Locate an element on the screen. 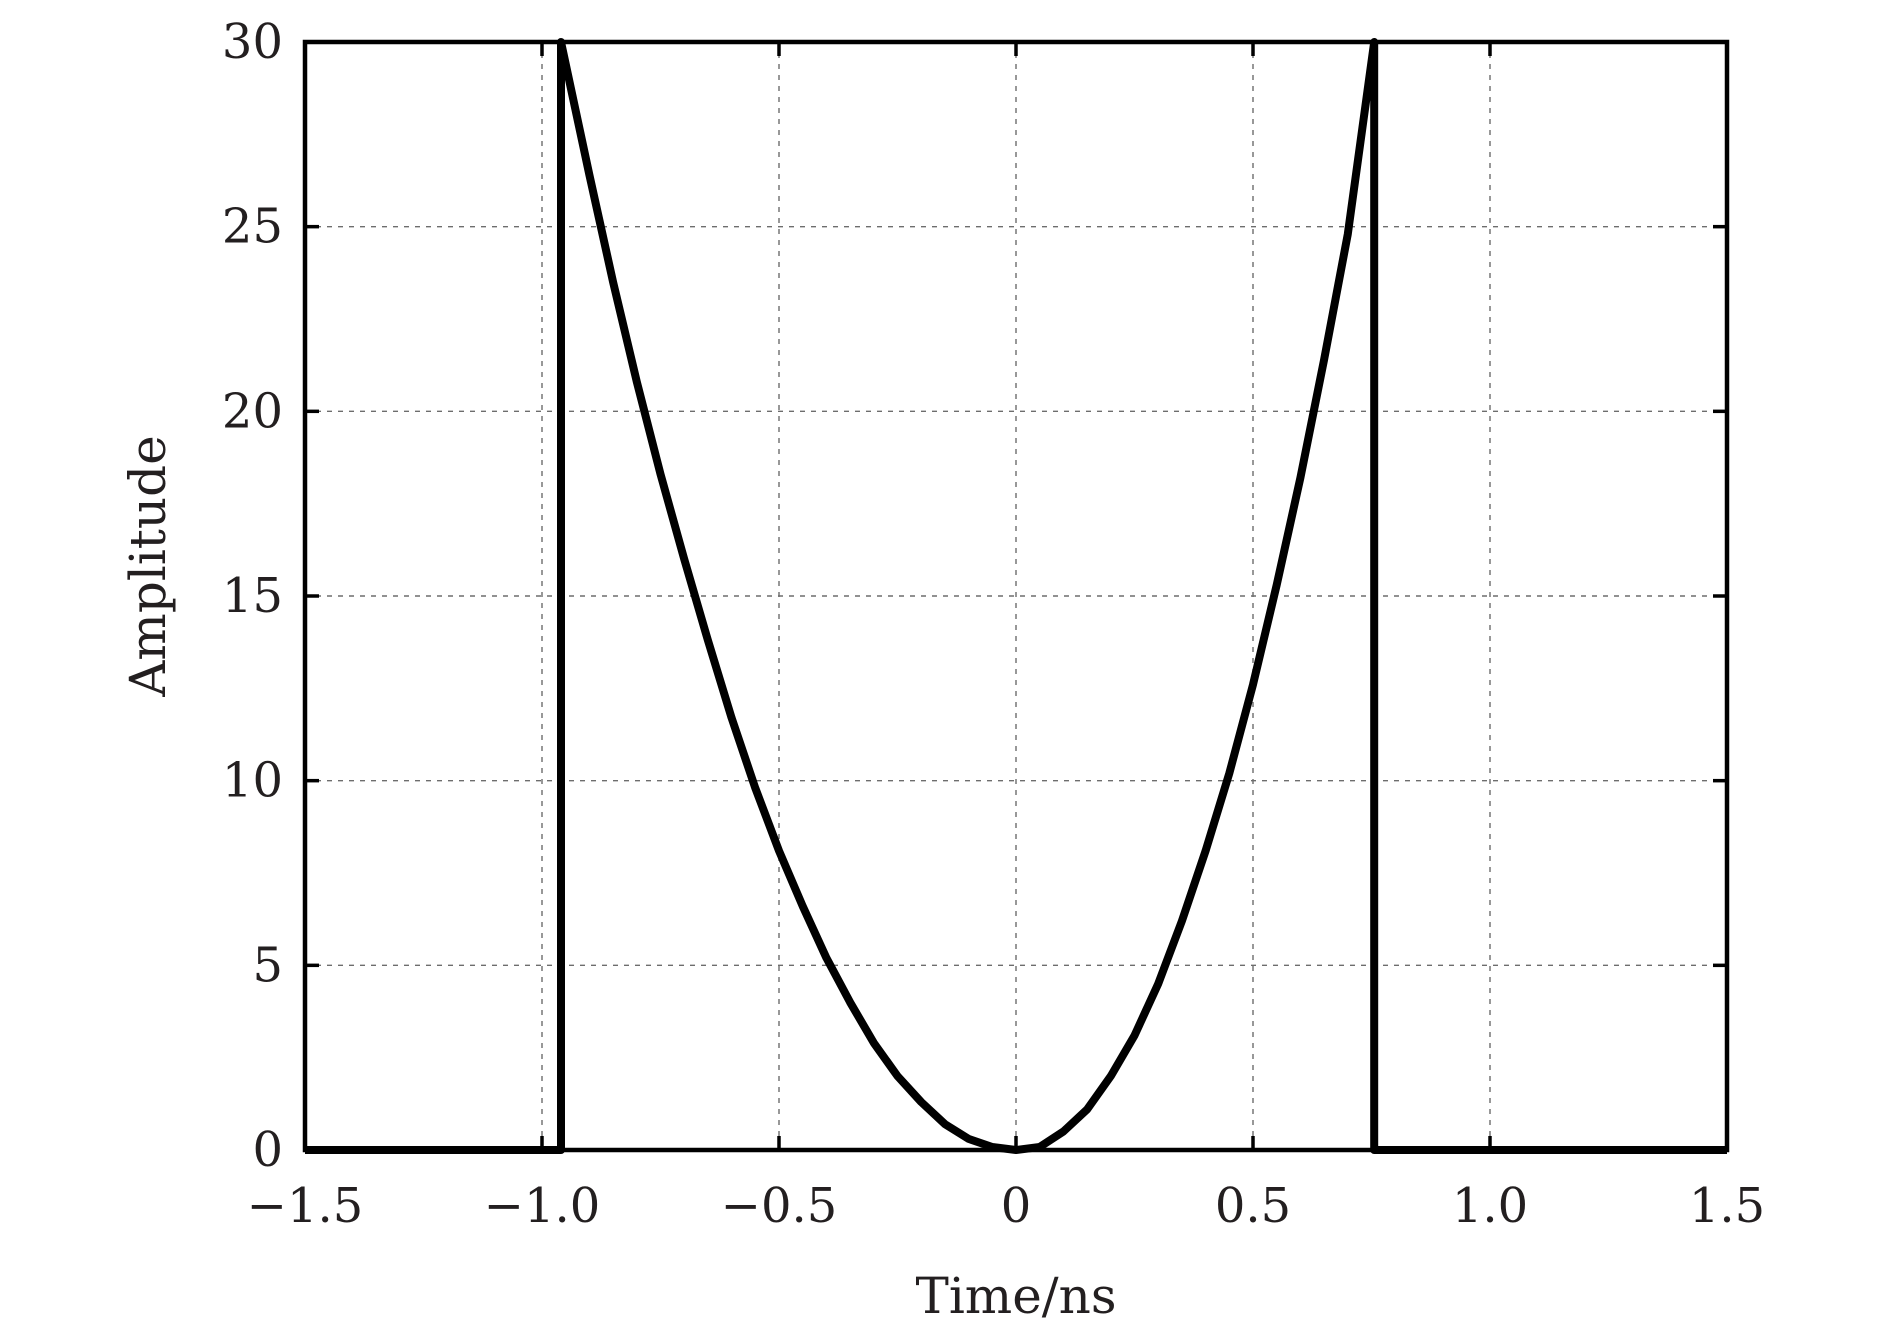 The image size is (1890, 1323). y-tick-label: 30 is located at coordinates (252, 42).